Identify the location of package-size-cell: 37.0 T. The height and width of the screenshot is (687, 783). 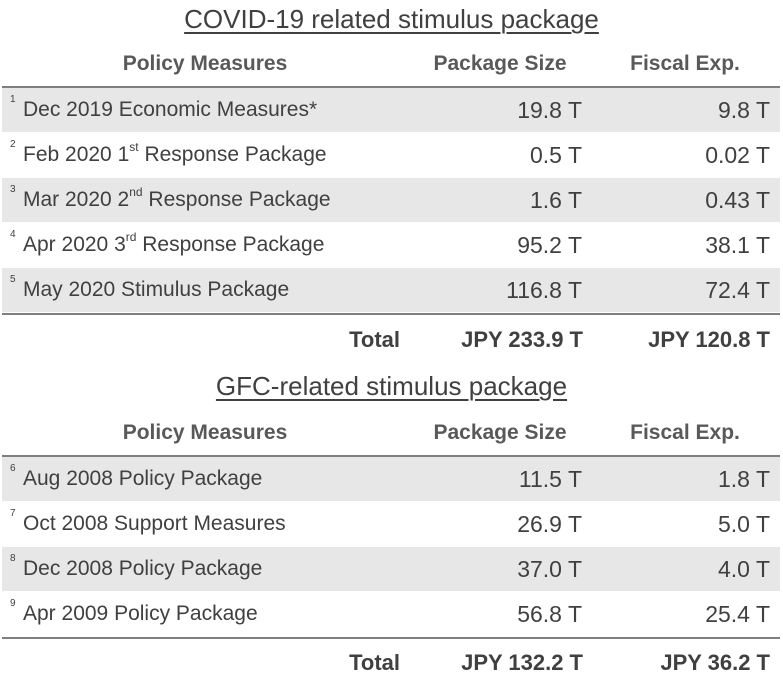
(549, 569).